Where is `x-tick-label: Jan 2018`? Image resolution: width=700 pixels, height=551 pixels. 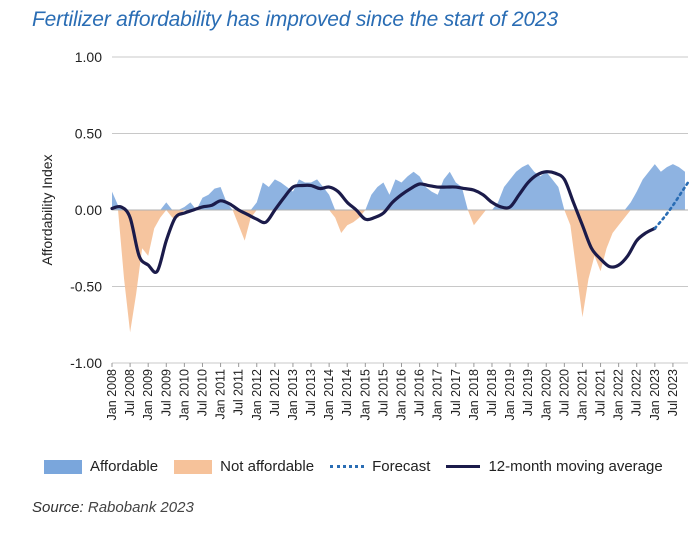 x-tick-label: Jan 2018 is located at coordinates (474, 394).